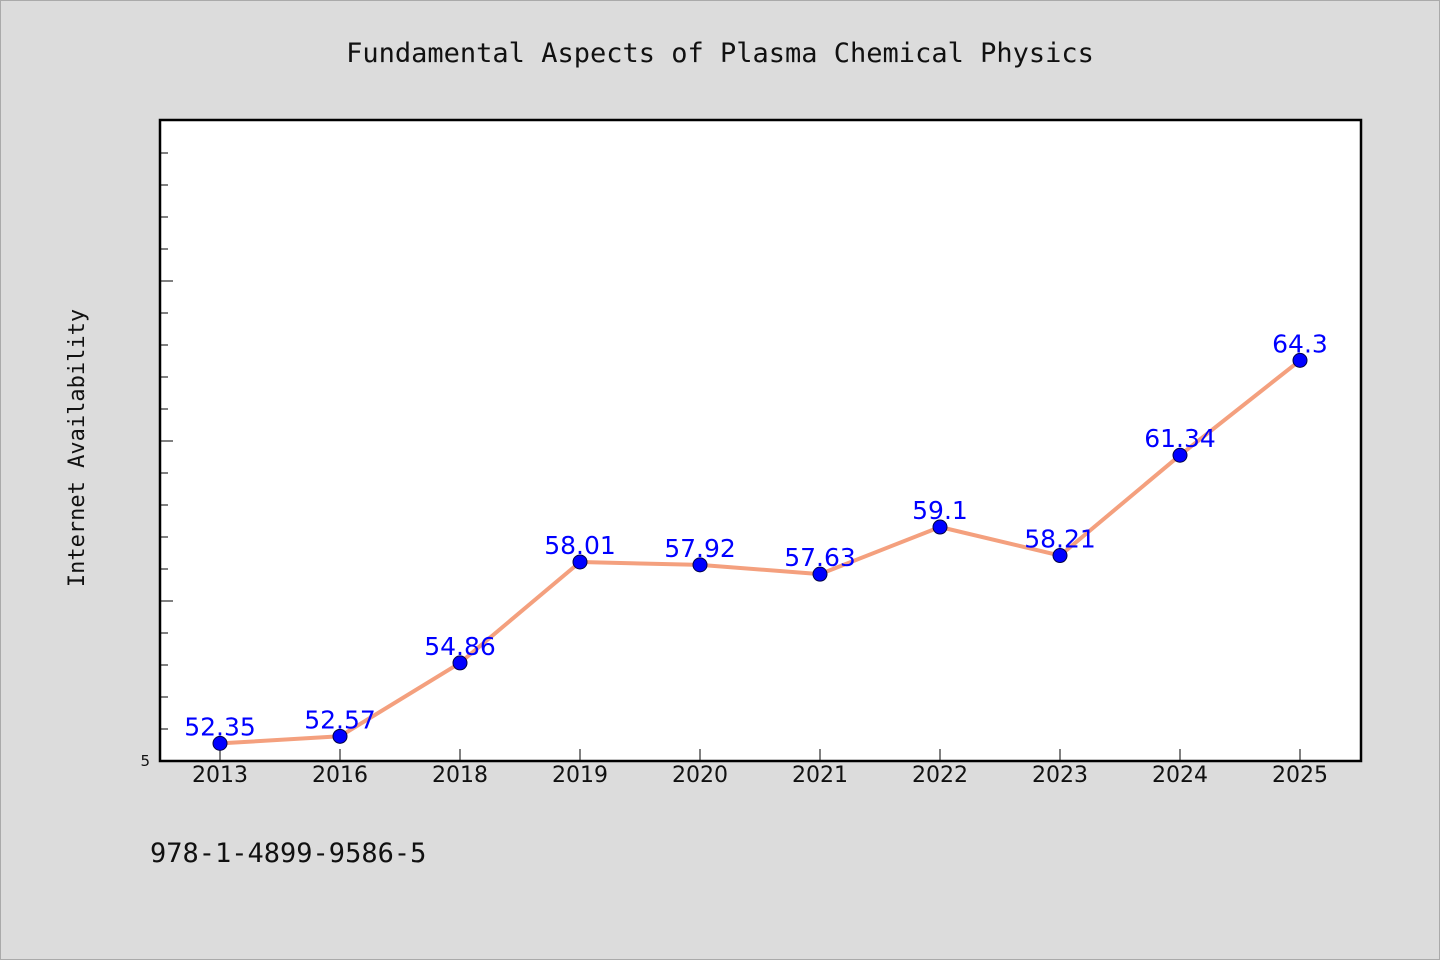 The image size is (1440, 960). What do you see at coordinates (1060, 539) in the screenshot?
I see `data-label: 58.21` at bounding box center [1060, 539].